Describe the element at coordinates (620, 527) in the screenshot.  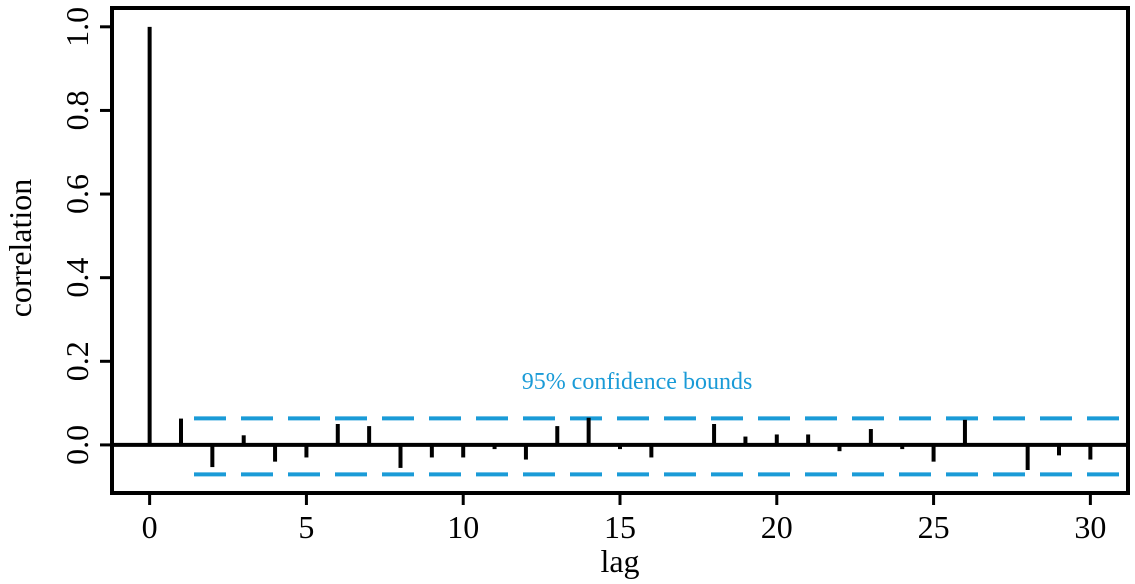
I see `x-tick-label: 15` at that location.